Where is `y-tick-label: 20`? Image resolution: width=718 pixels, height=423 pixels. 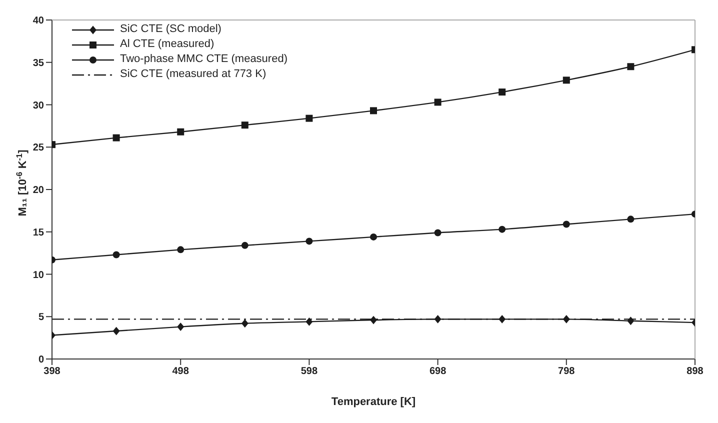
y-tick-label: 20 is located at coordinates (38, 190).